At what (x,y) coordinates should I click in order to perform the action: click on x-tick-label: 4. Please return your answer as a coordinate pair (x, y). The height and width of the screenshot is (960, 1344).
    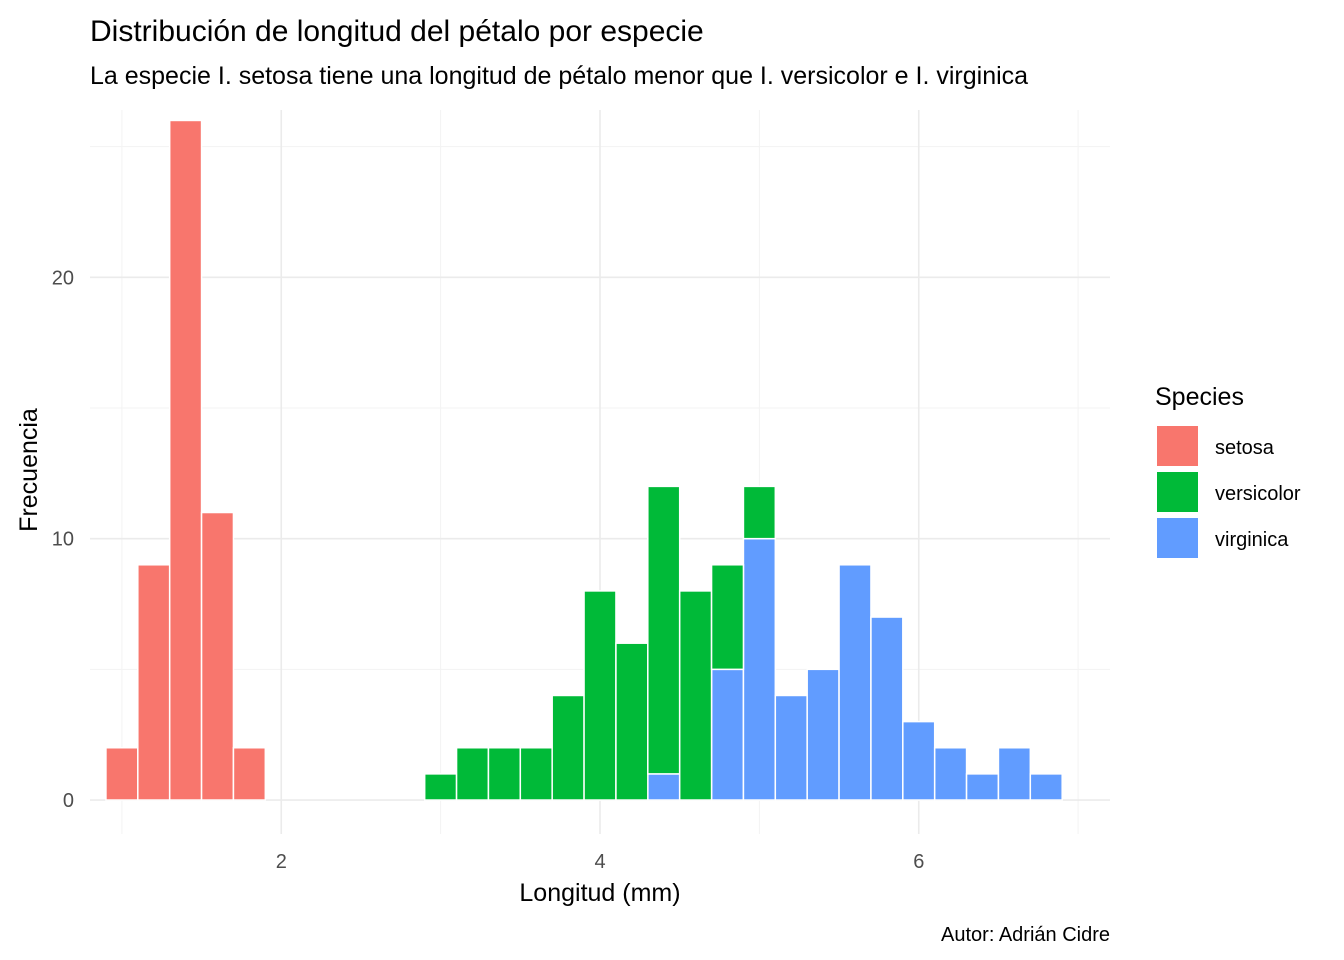
    Looking at the image, I should click on (599, 862).